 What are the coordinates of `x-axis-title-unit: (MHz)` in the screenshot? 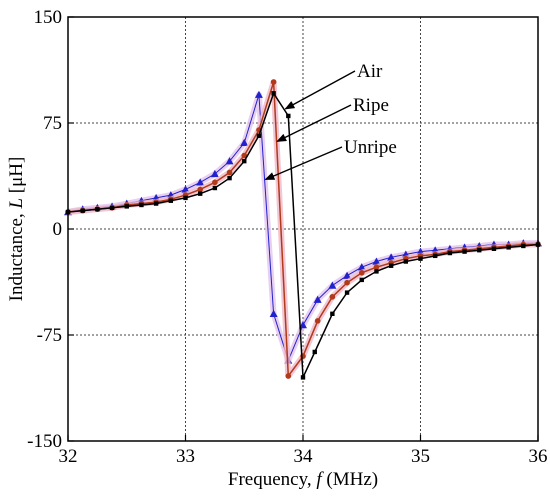 It's located at (350, 479).